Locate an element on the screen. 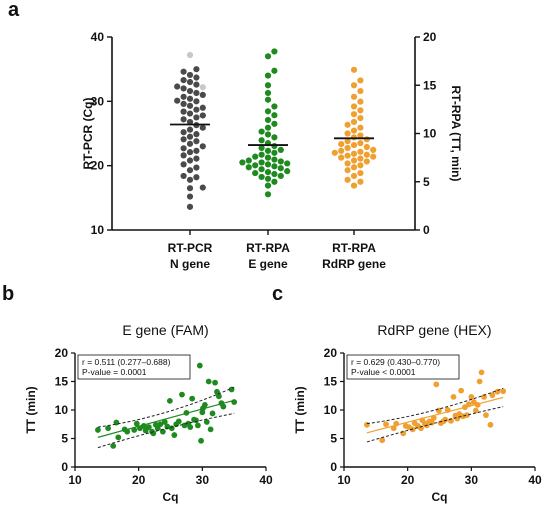  panel-a-category-label-line2: E gene is located at coordinates (268, 264).